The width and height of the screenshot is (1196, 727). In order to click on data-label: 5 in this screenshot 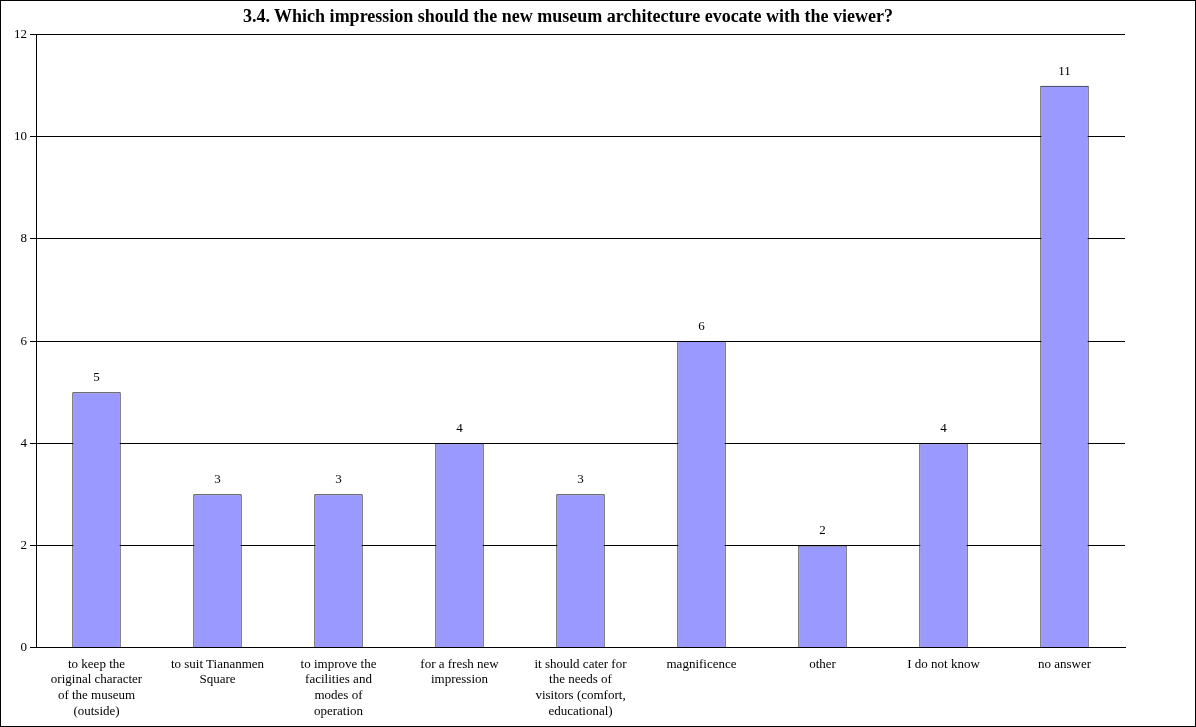, I will do `click(96, 377)`.